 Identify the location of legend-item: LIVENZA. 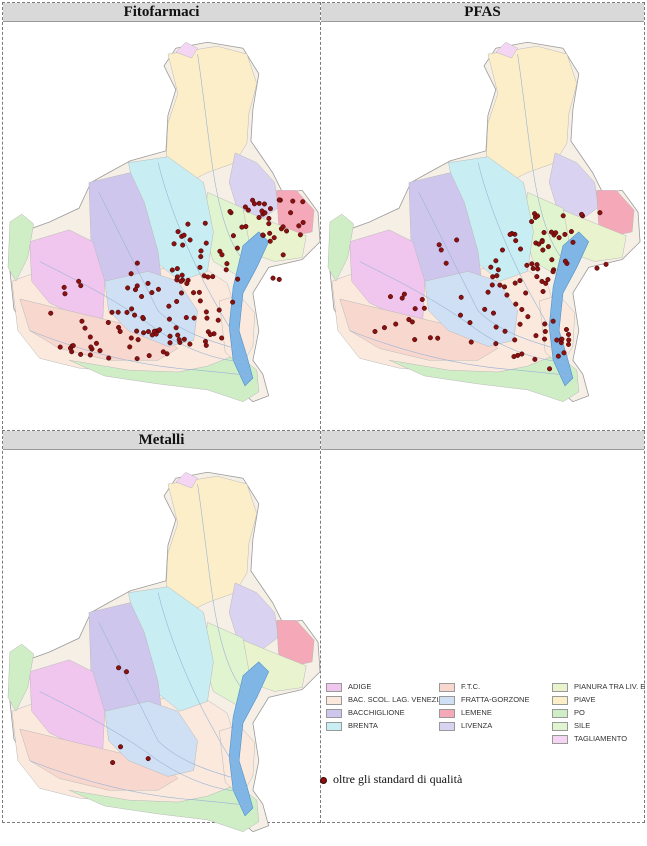
(466, 726).